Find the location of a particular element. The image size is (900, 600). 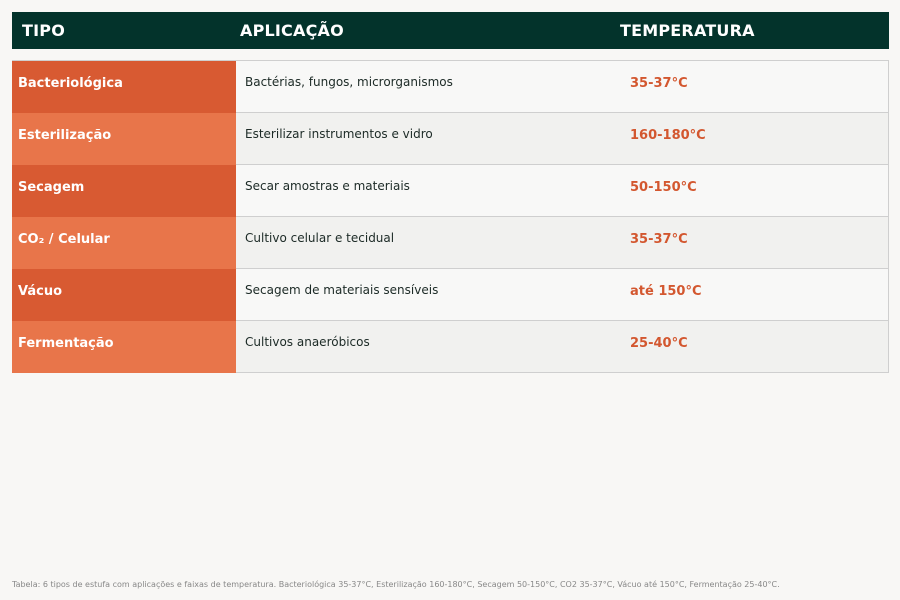

temperatura-cell: até 150°C is located at coordinates (666, 291).